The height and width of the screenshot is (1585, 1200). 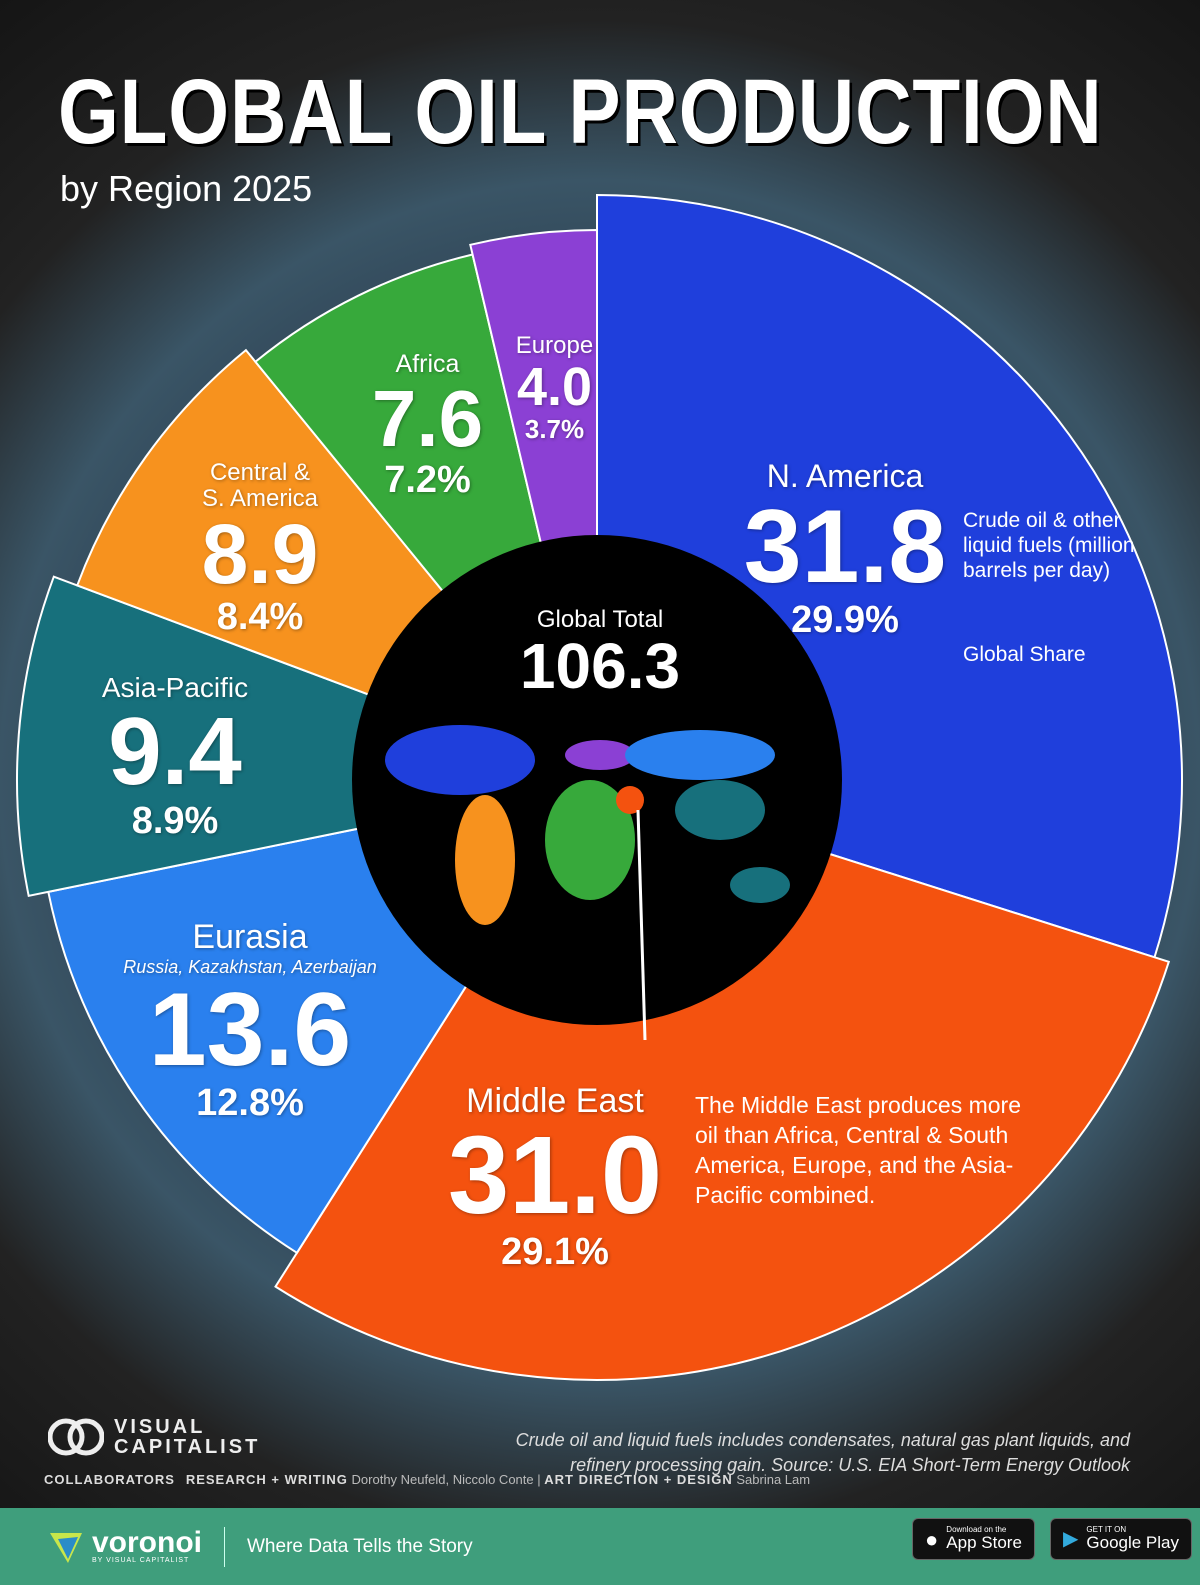 What do you see at coordinates (66, 1547) in the screenshot?
I see `voronoi-icon` at bounding box center [66, 1547].